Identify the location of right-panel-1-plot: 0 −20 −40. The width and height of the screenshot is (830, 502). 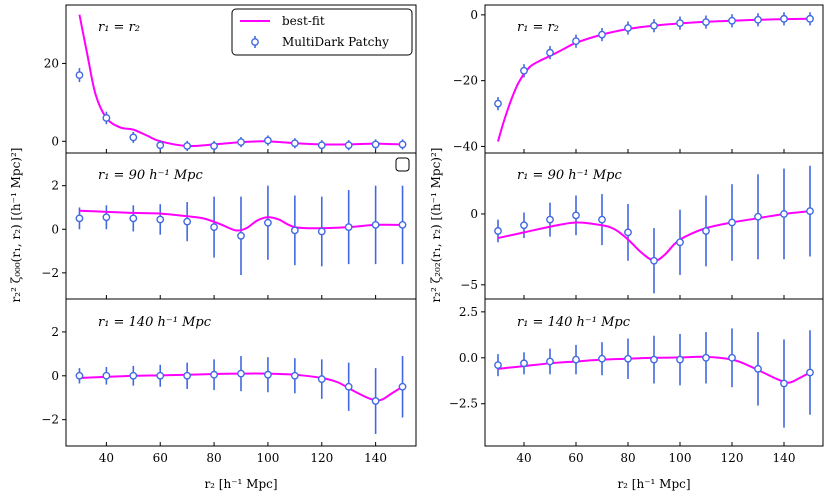
(633, 80).